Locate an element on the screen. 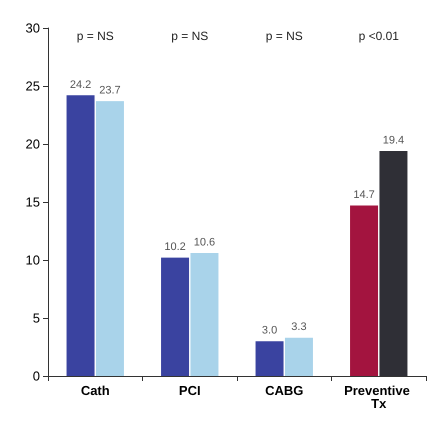 The width and height of the screenshot is (444, 434). x-tick-label: Preventive Tx is located at coordinates (379, 397).